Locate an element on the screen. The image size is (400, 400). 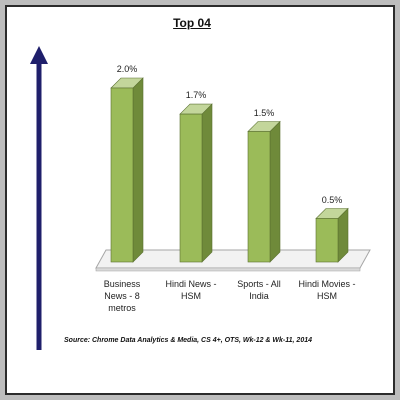
category-label-line: metros is located at coordinates (122, 308).